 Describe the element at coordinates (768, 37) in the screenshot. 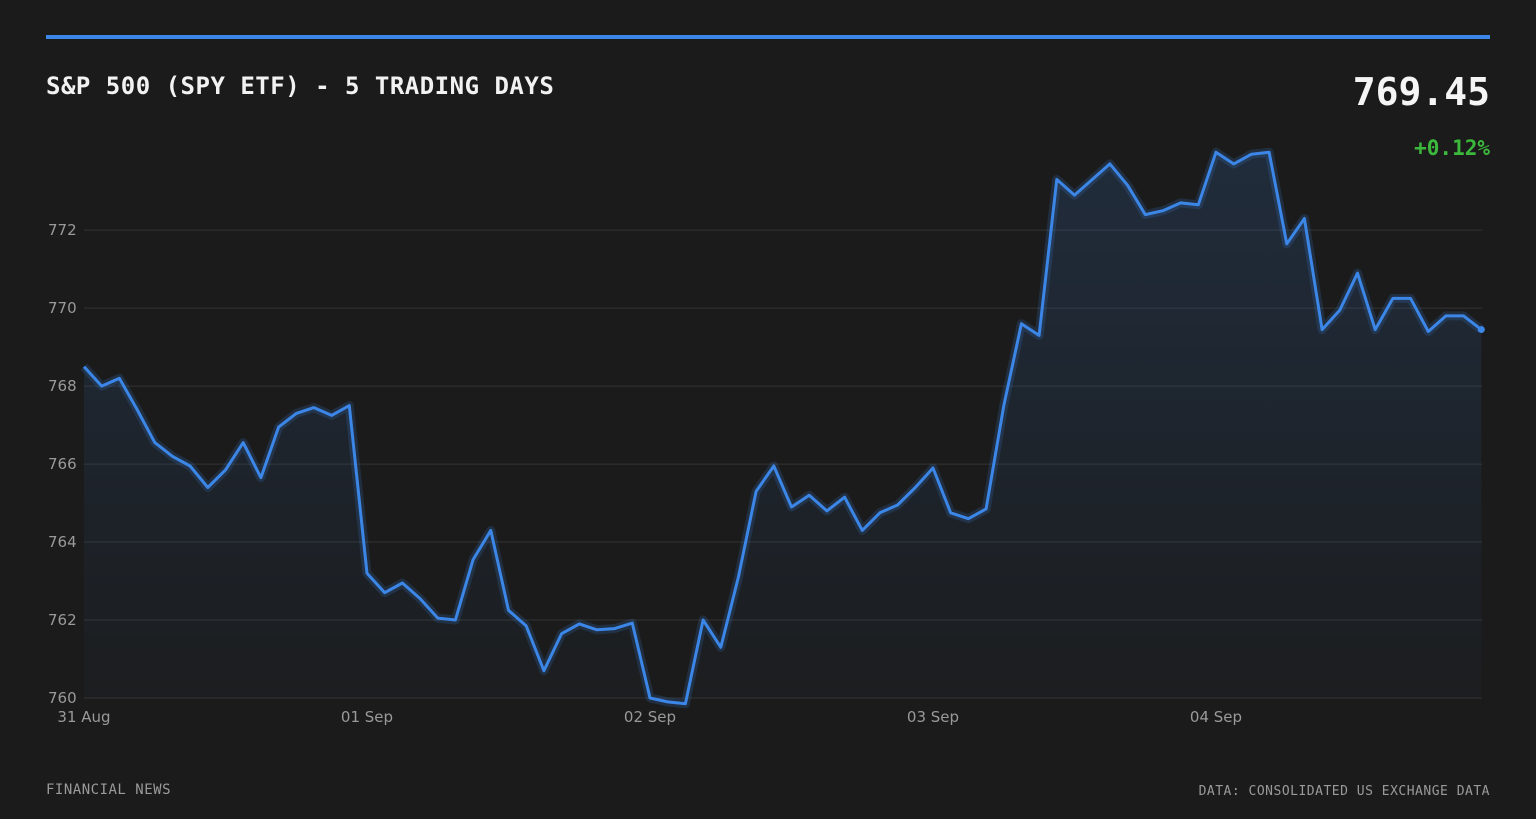

I see `top-accent-bar` at that location.